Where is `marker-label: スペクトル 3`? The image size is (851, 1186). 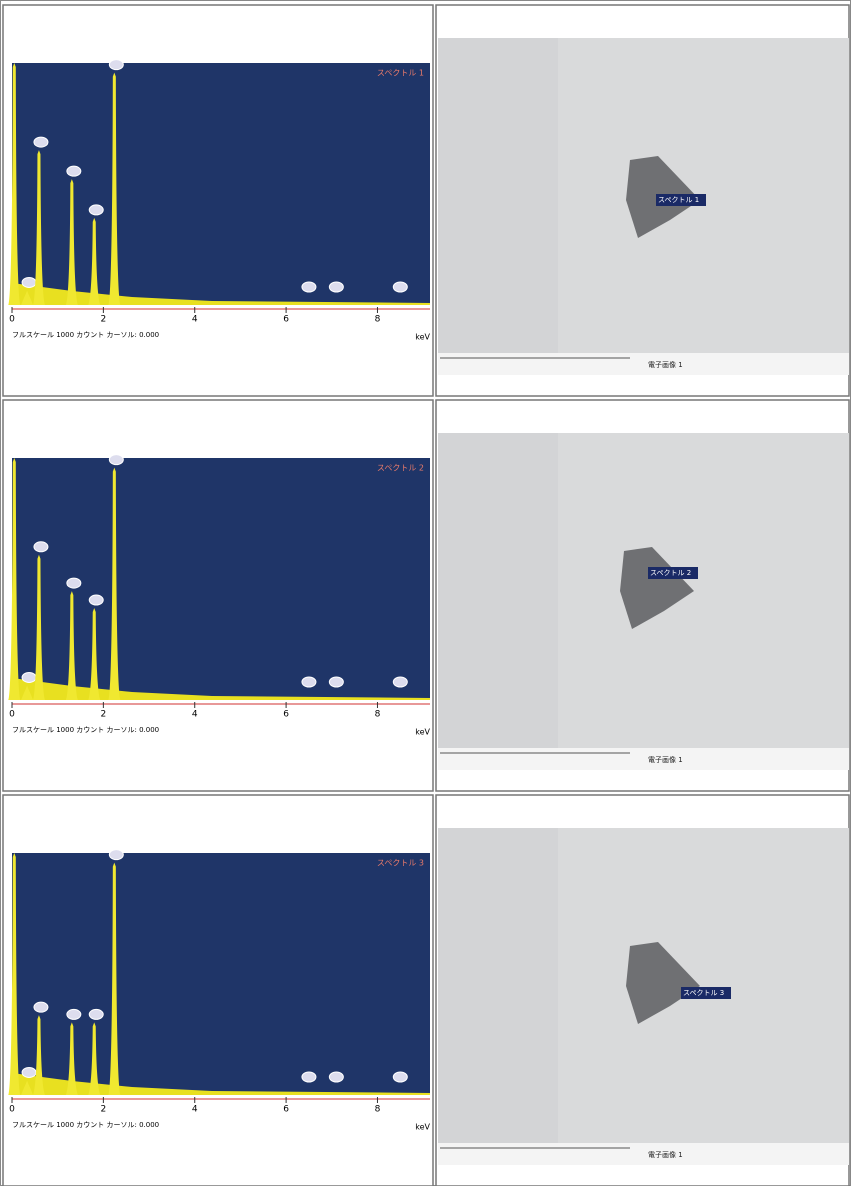
marker-label: スペクトル 3 is located at coordinates (703, 993).